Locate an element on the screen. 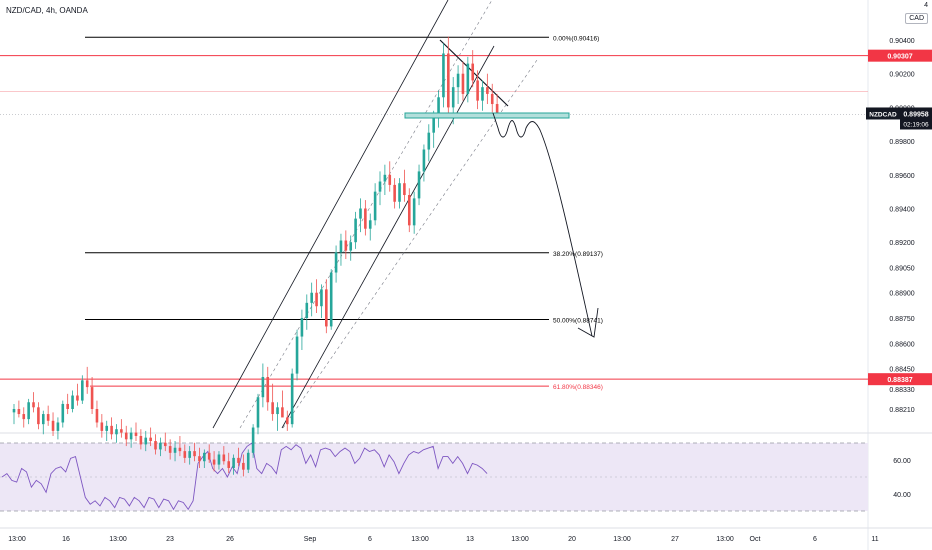 This screenshot has height=550, width=932. time-tick-label: 6 is located at coordinates (370, 539).